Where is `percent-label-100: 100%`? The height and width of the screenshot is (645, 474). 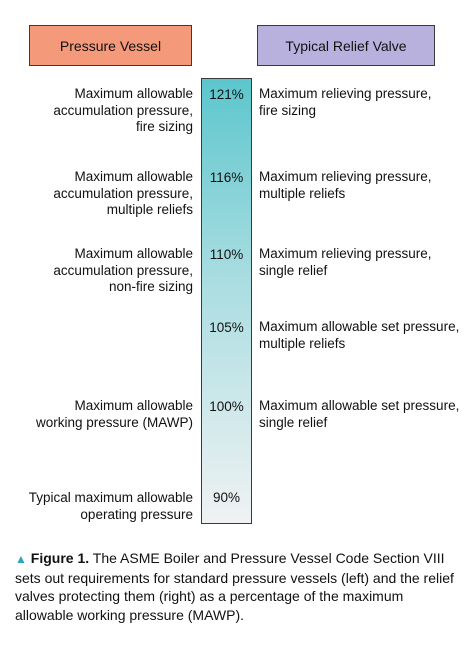 percent-label-100: 100% is located at coordinates (226, 406).